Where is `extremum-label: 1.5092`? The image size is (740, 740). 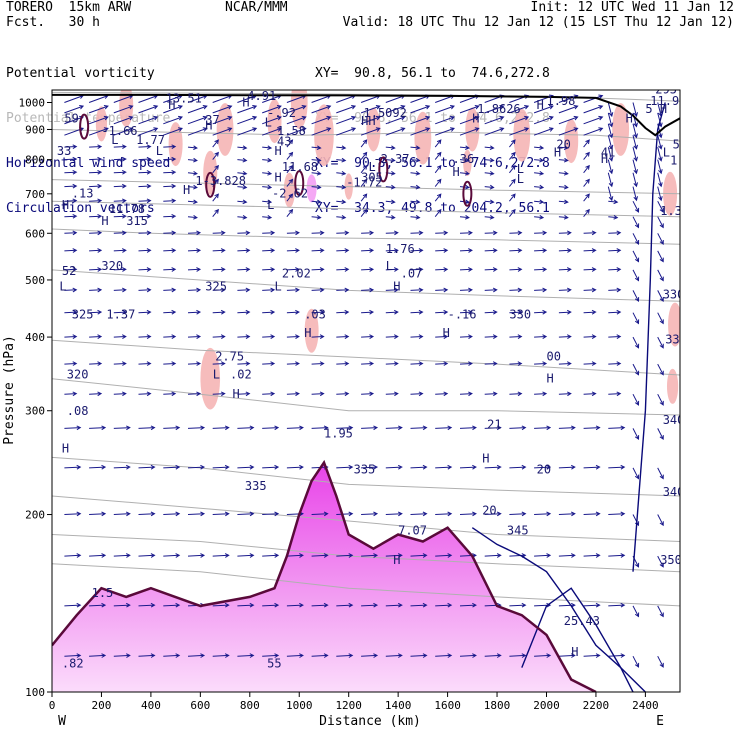 extremum-label: 1.5092 is located at coordinates (385, 113).